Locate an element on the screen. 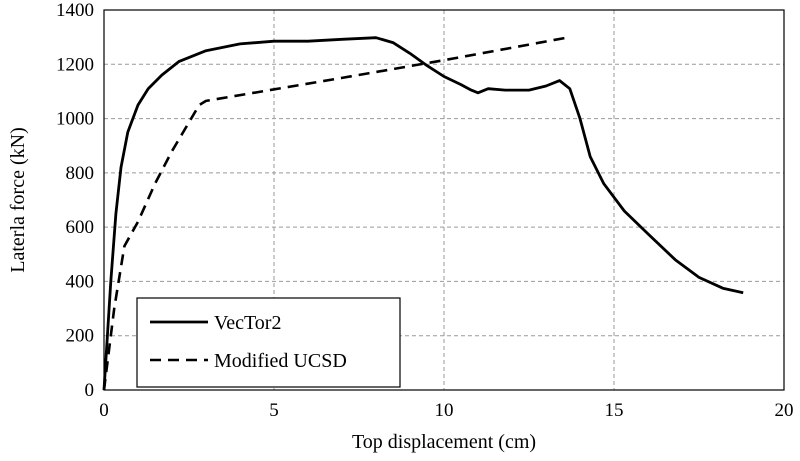 This screenshot has height=461, width=800. y-tick-label: 1200 is located at coordinates (75, 64).